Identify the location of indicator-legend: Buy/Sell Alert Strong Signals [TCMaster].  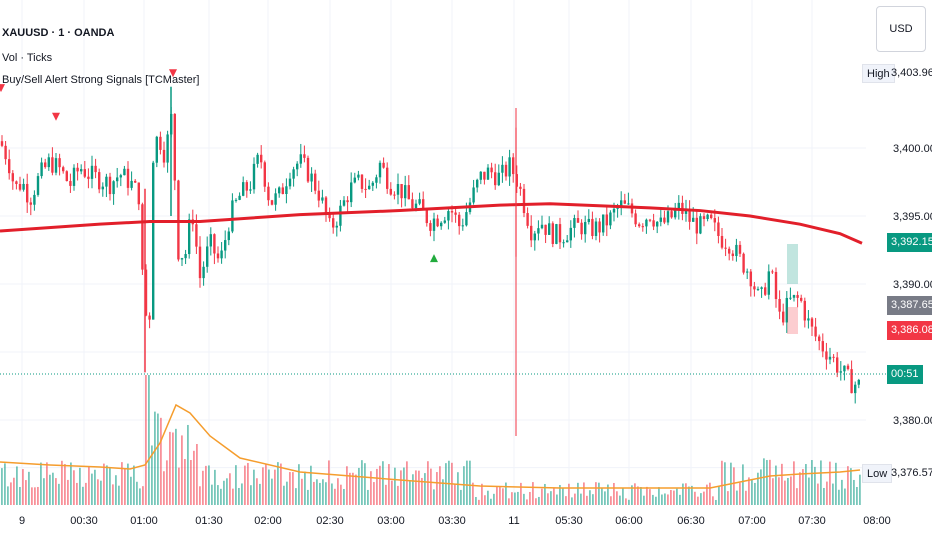
(101, 80).